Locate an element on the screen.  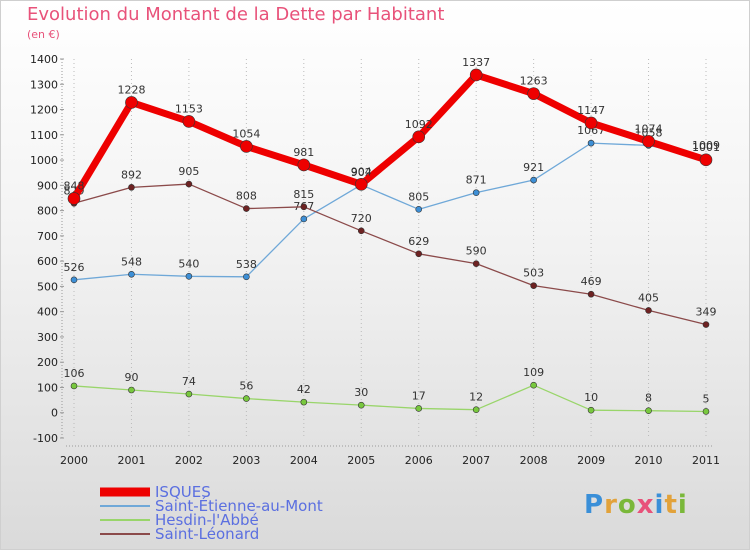
x-tick-label: 2001 is located at coordinates (131, 460).